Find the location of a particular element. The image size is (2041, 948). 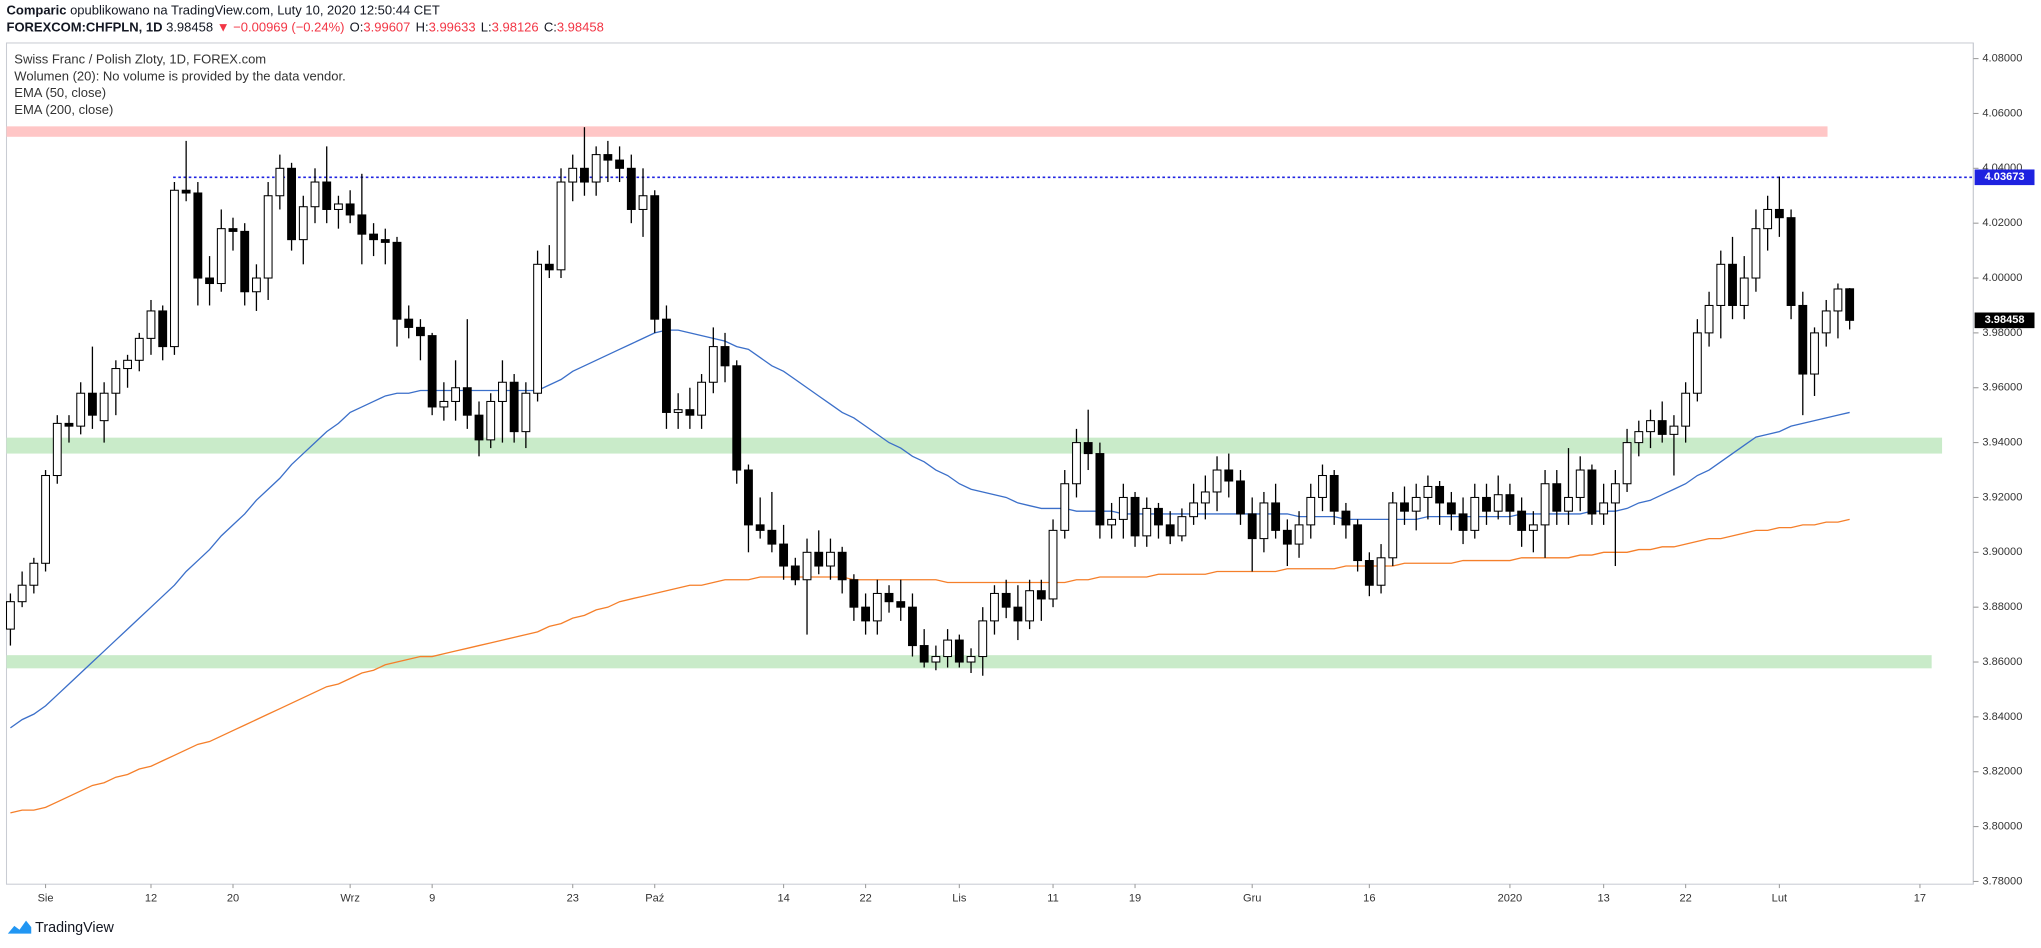

ohlc-value: 3.98458 is located at coordinates (580, 27).